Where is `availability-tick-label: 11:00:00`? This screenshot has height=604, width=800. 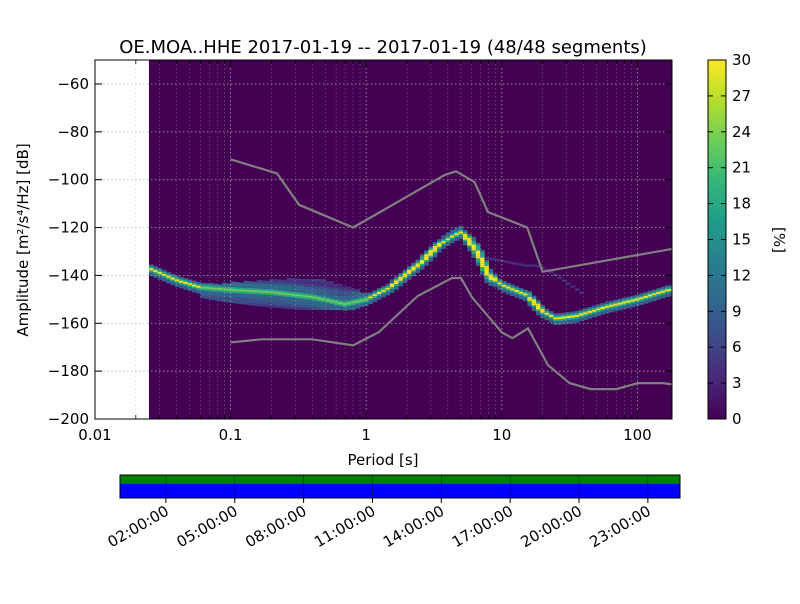
availability-tick-label: 11:00:00 is located at coordinates (344, 526).